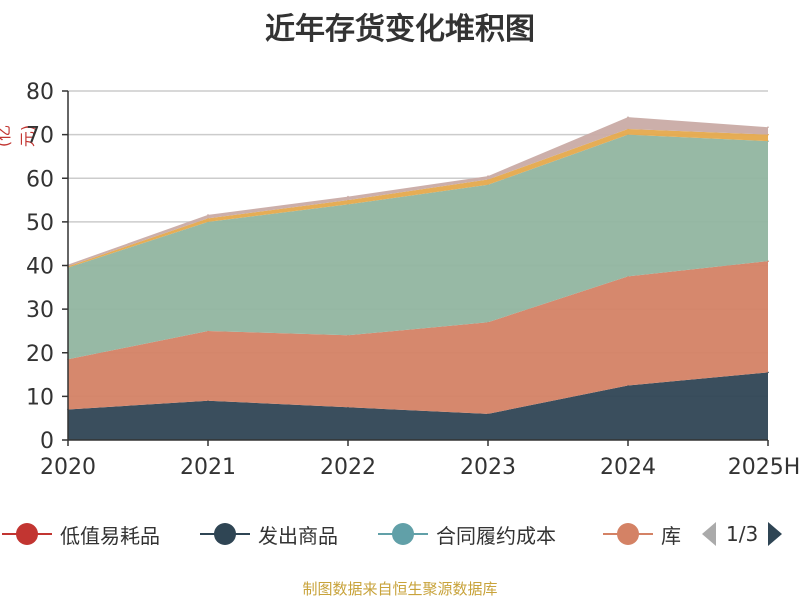 The width and height of the screenshot is (800, 600). Describe the element at coordinates (40, 179) in the screenshot. I see `y-tick-label: 60` at that location.